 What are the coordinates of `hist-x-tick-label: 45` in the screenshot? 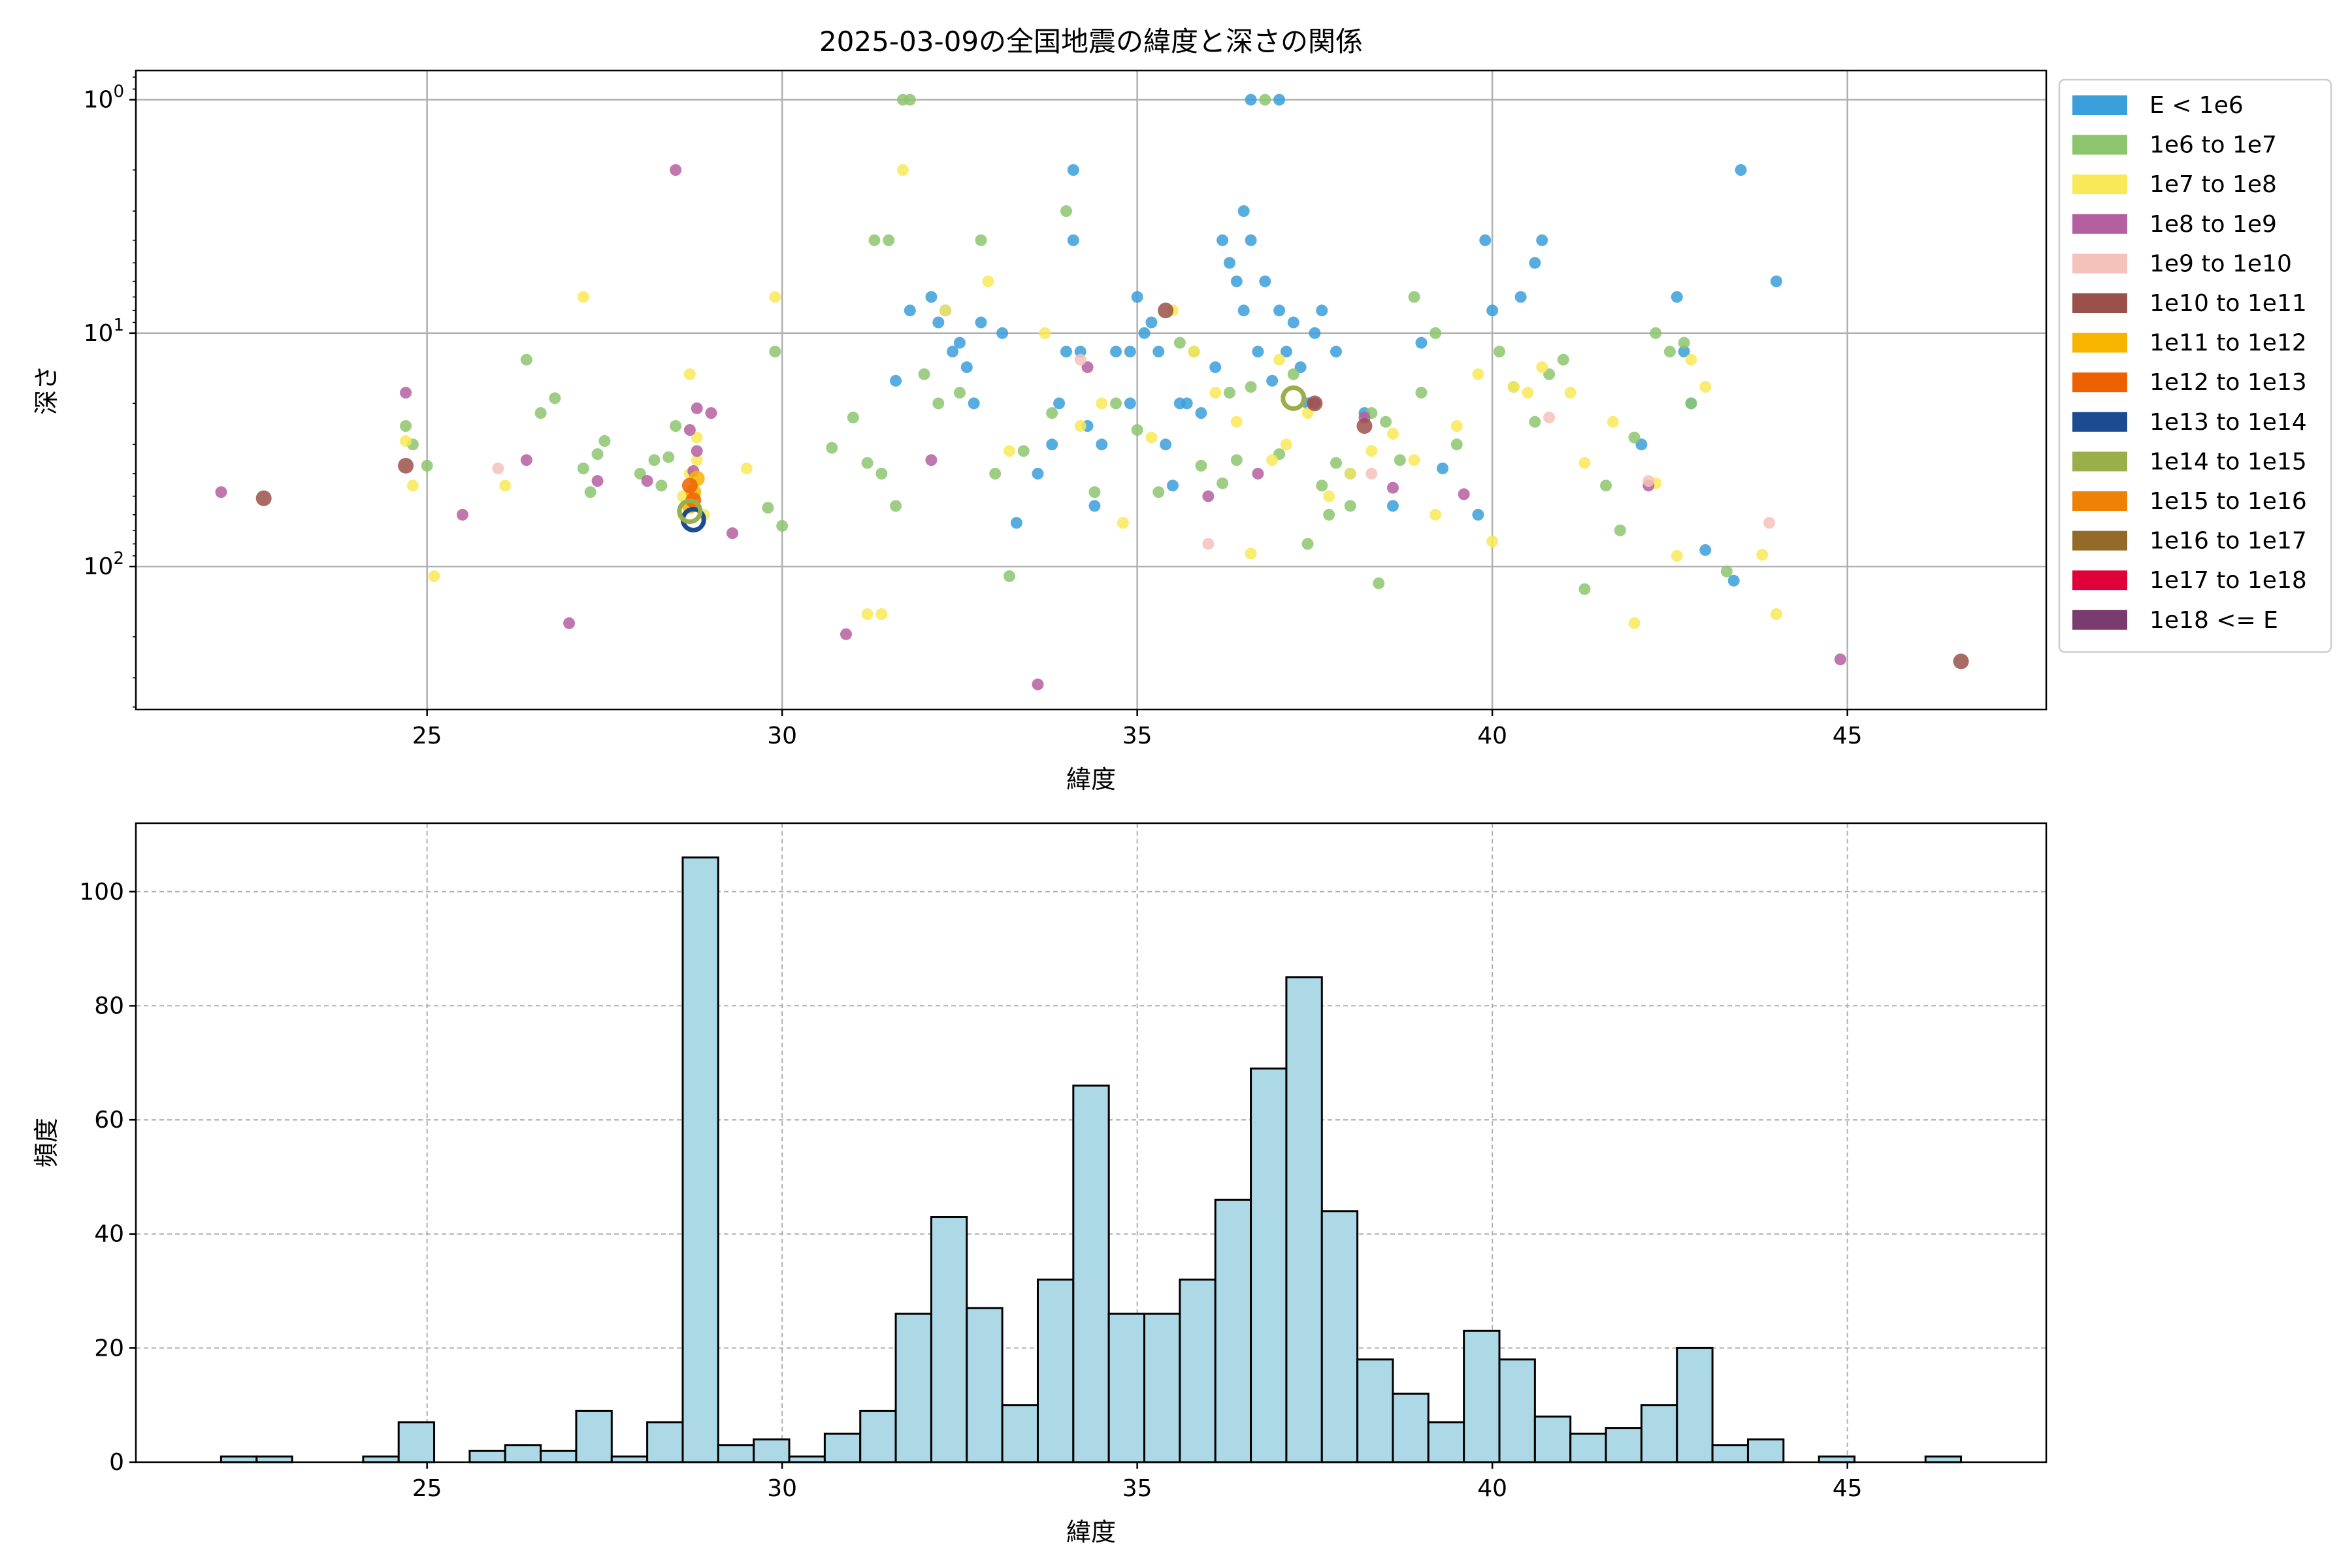 It's located at (1848, 1488).